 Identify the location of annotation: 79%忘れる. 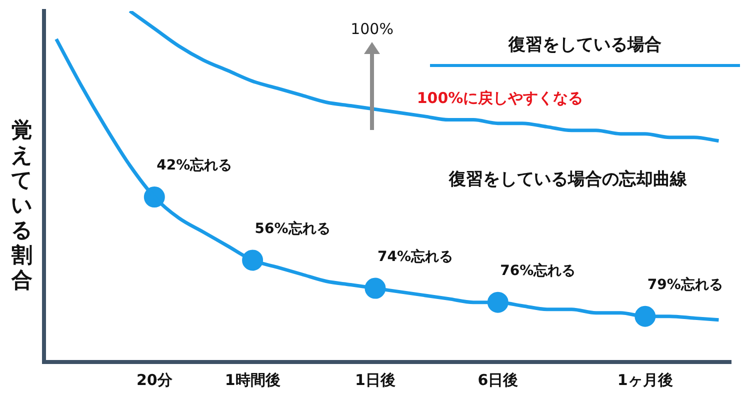
(685, 285).